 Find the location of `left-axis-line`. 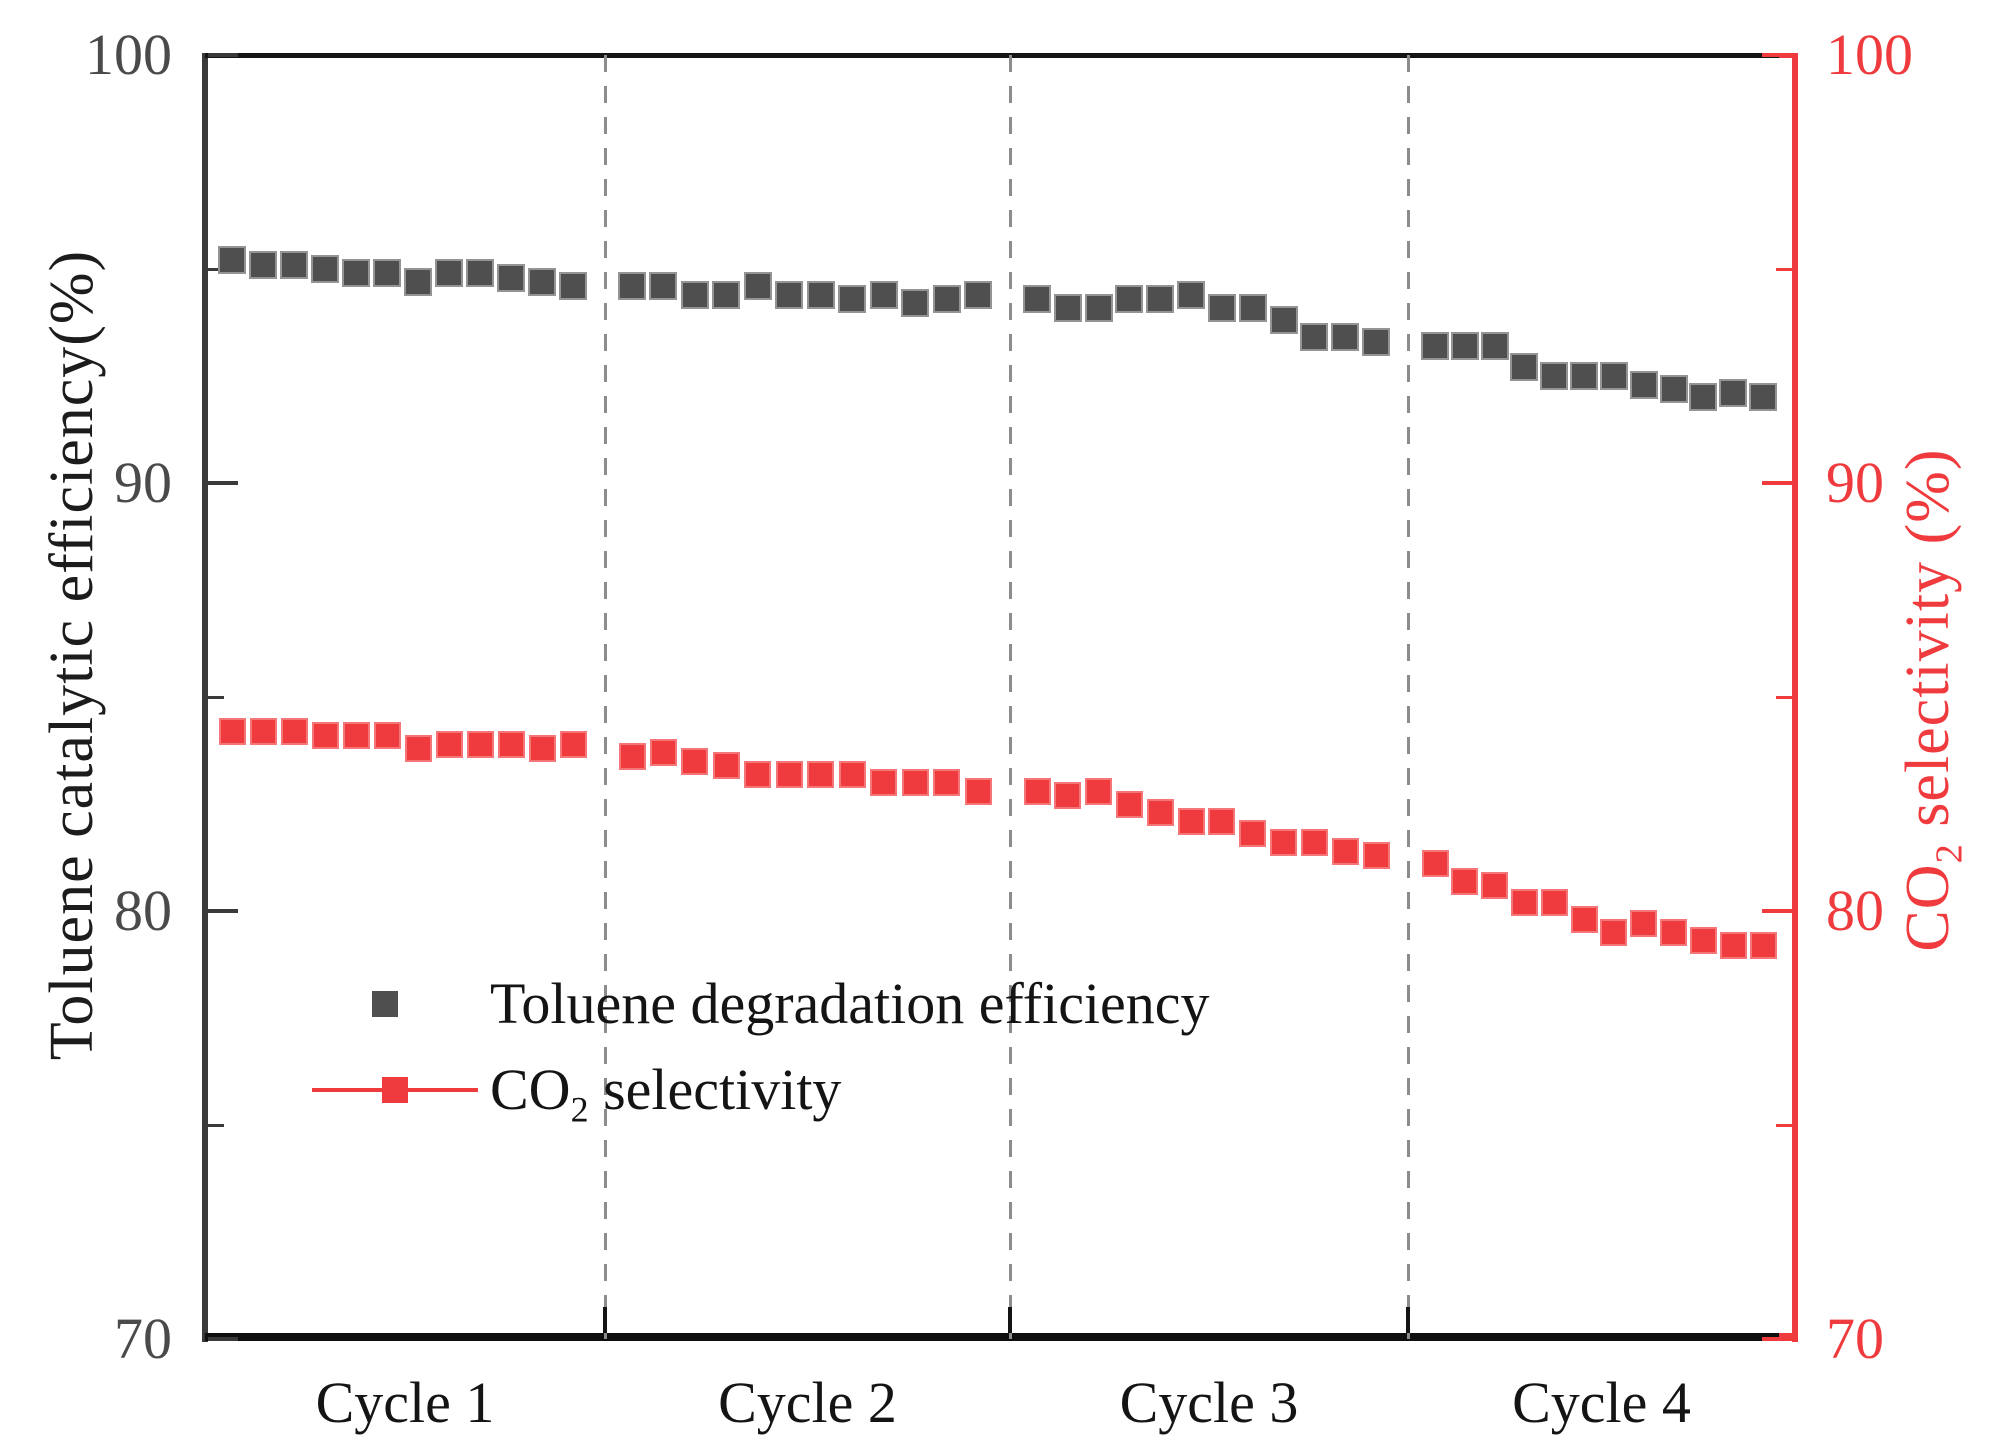

left-axis-line is located at coordinates (205, 697).